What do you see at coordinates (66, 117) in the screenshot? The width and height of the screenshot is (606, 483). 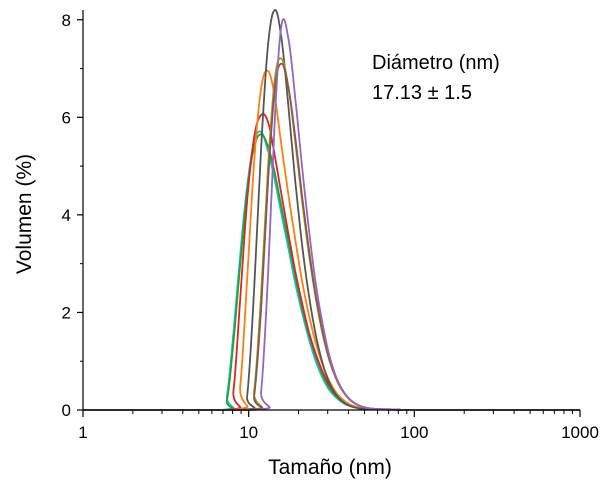 I see `y-tick-label: 6` at bounding box center [66, 117].